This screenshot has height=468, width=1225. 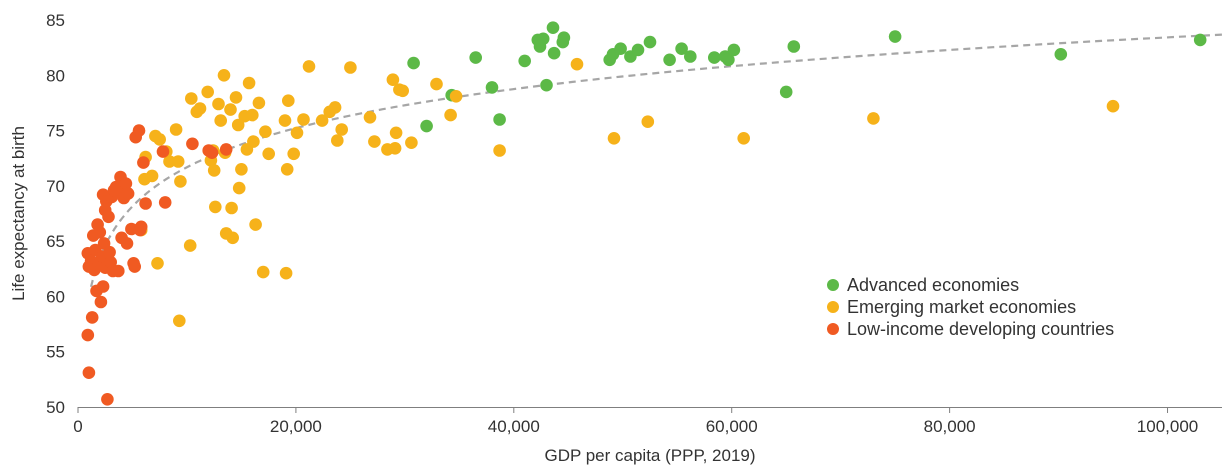 What do you see at coordinates (649, 455) in the screenshot?
I see `x-axis-title: GDP per capita (PPP, 2019)` at bounding box center [649, 455].